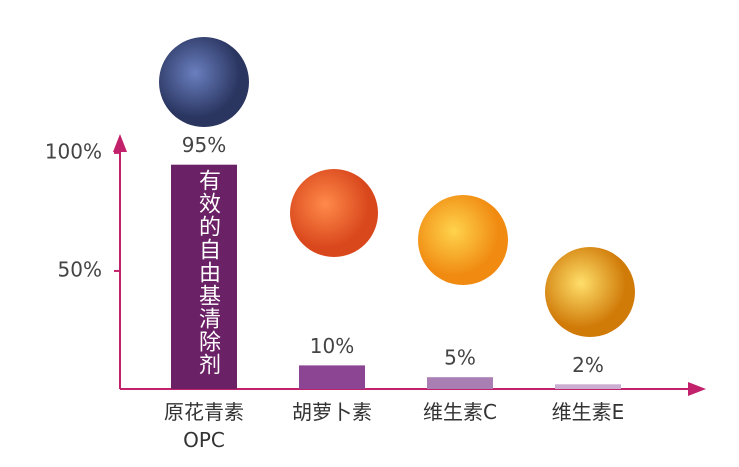  Describe the element at coordinates (463, 240) in the screenshot. I see `orange-image` at that location.